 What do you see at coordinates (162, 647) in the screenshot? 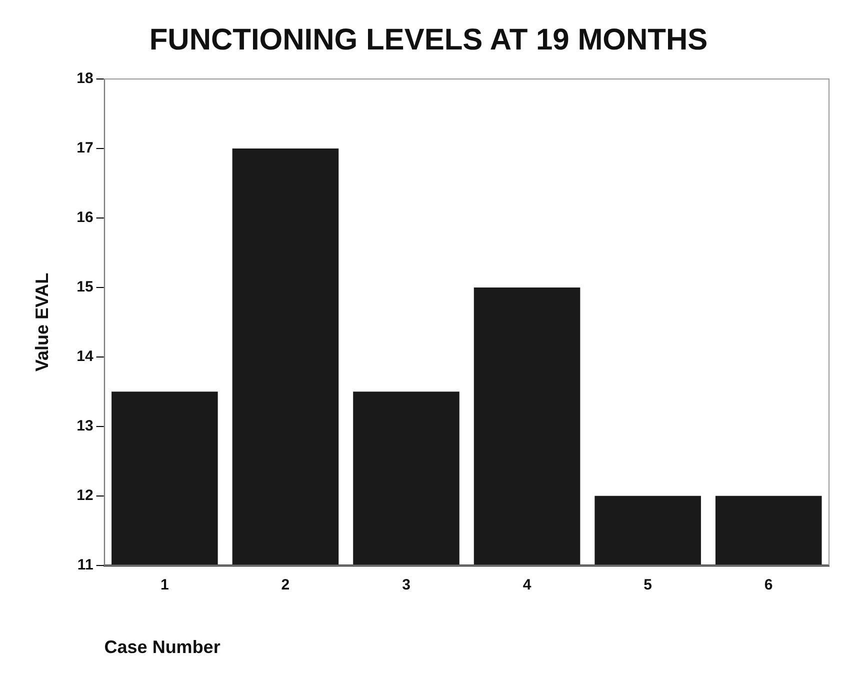
I see `x-axis-title: Case Number` at bounding box center [162, 647].